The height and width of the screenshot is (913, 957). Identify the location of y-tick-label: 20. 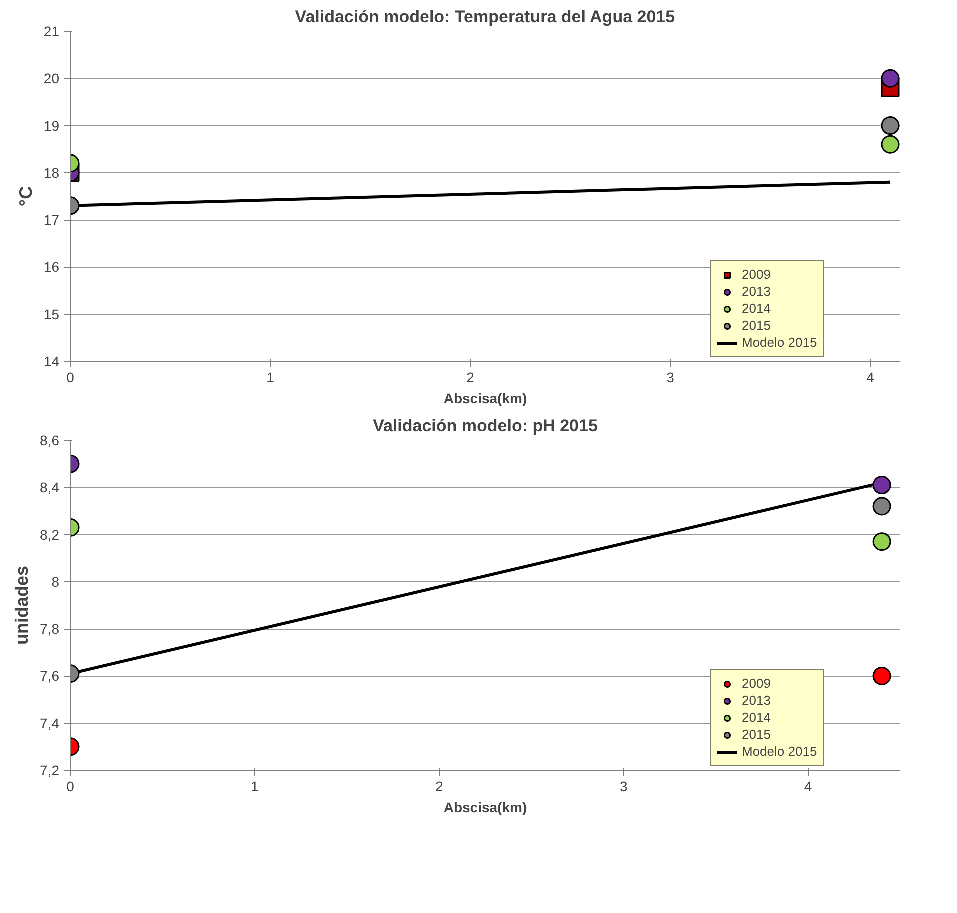
(52, 78).